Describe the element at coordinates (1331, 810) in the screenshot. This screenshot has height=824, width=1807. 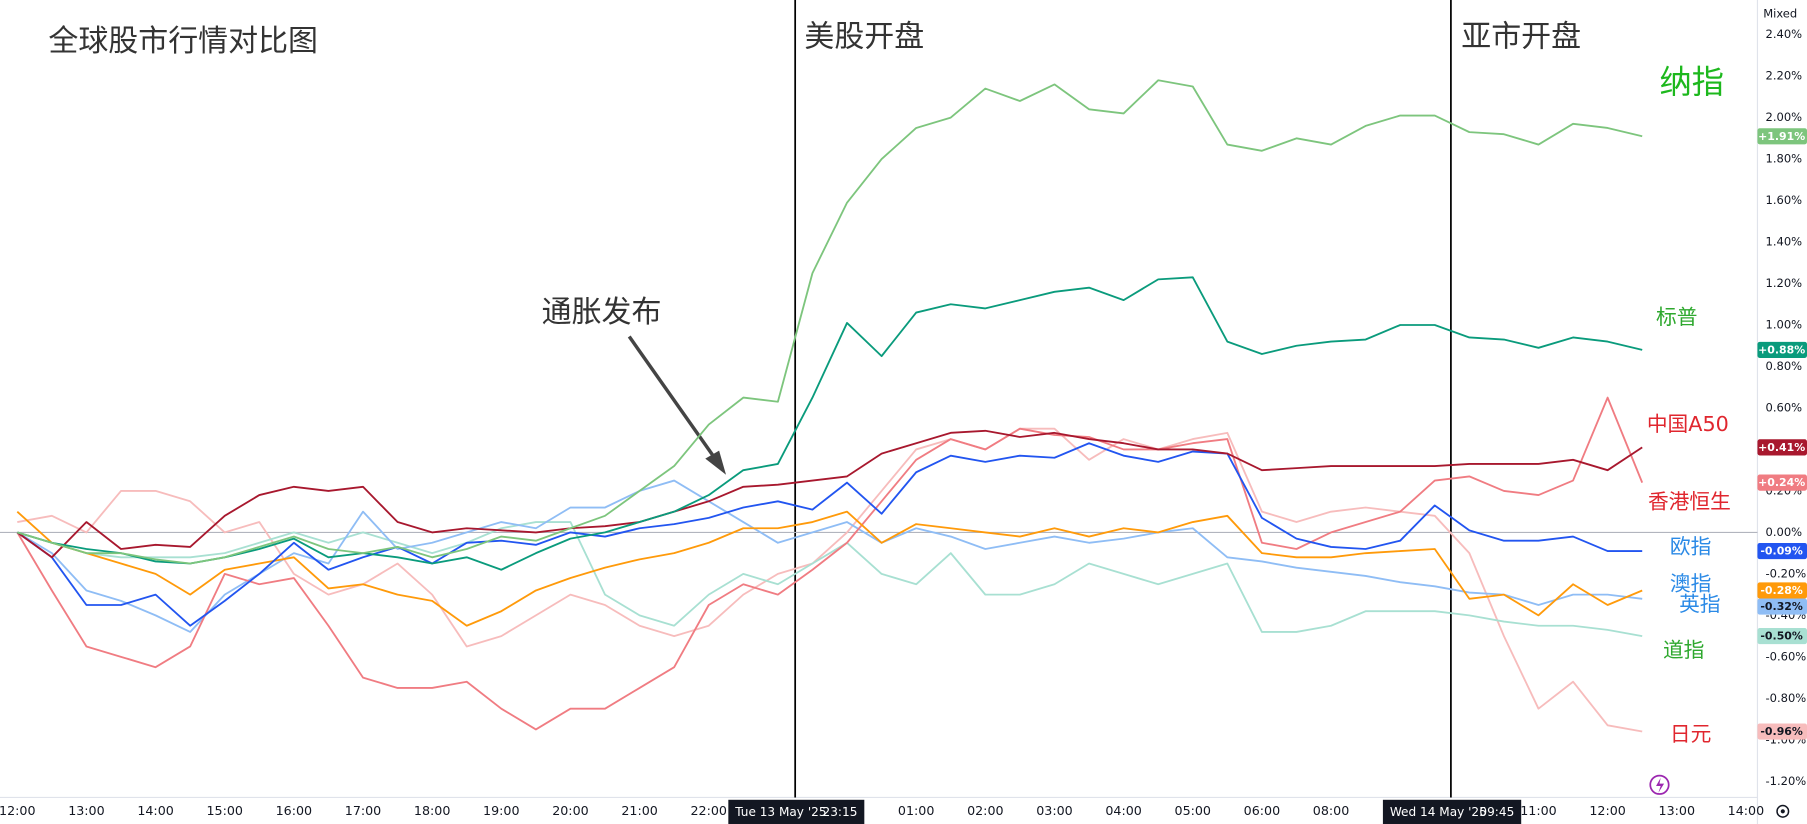
I see `x-tick-label: 08:00` at that location.